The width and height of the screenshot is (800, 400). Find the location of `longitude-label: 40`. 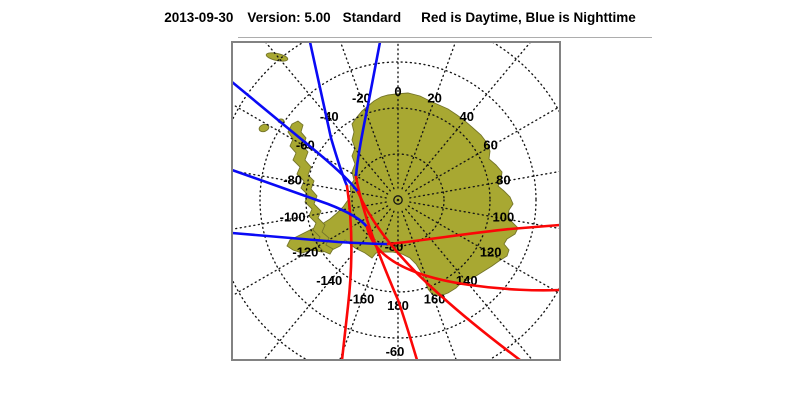

longitude-label: 40 is located at coordinates (467, 116).